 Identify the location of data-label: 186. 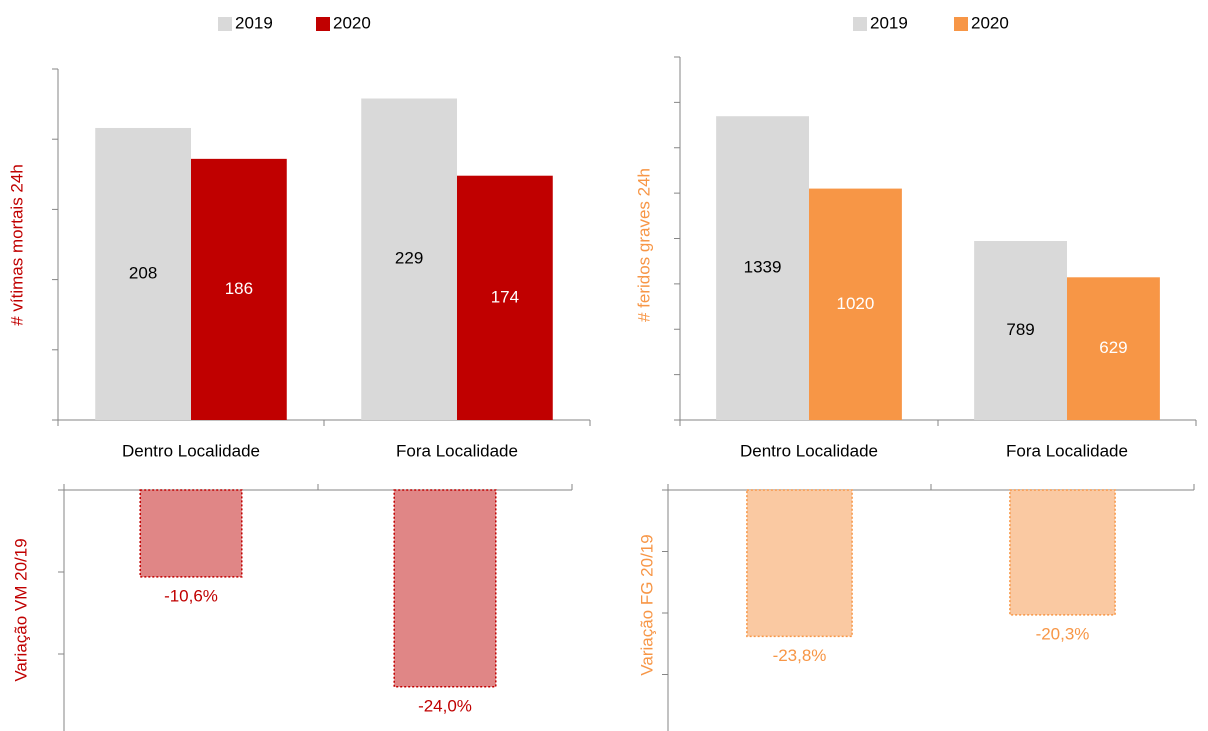
(239, 288).